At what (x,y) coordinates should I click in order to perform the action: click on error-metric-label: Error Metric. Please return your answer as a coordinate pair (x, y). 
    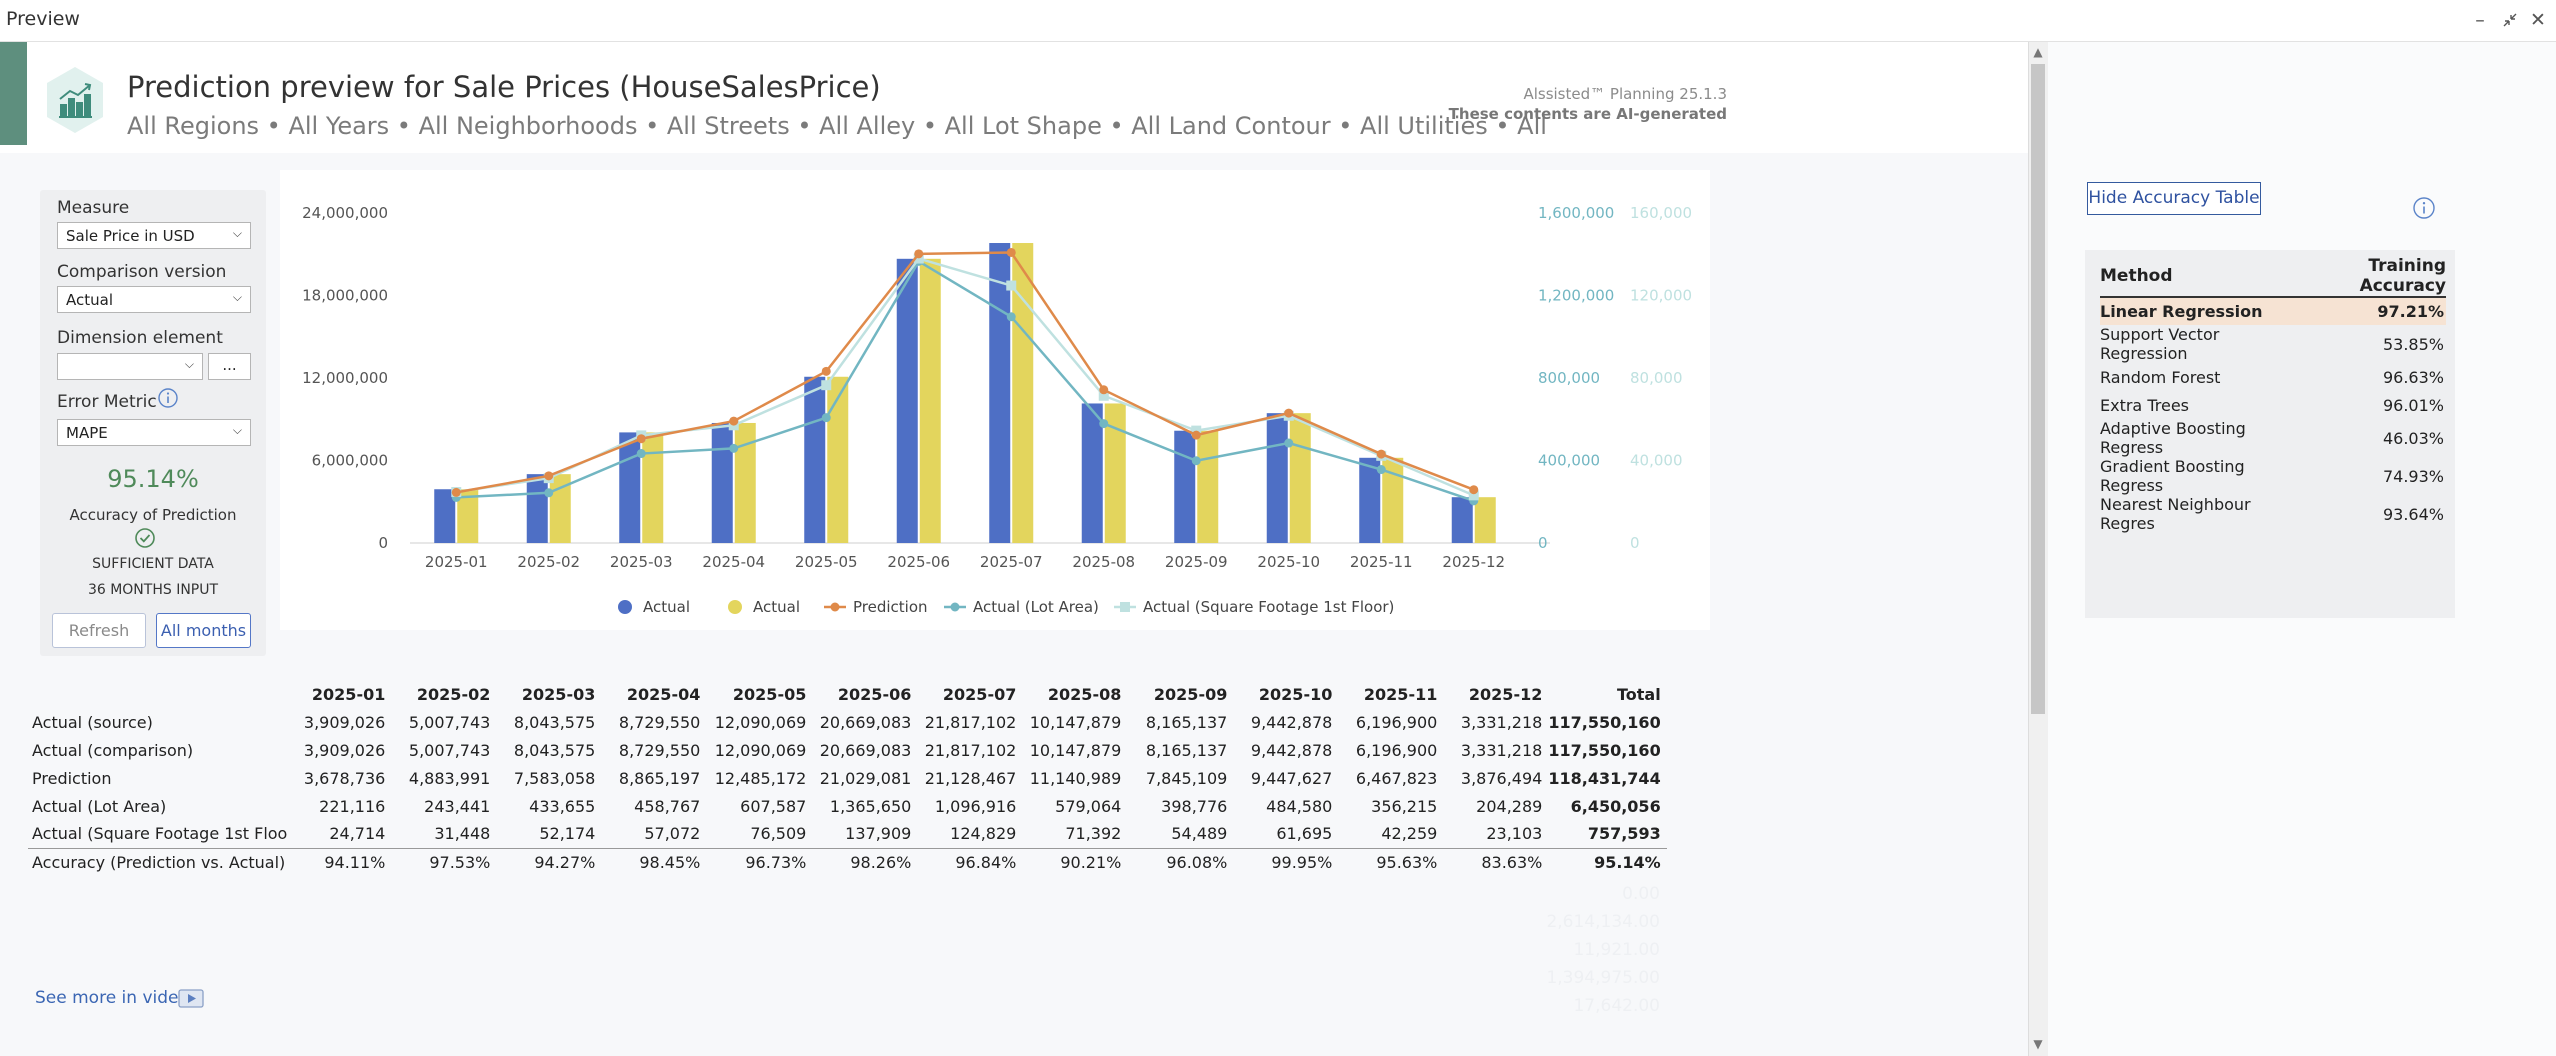
    Looking at the image, I should click on (107, 402).